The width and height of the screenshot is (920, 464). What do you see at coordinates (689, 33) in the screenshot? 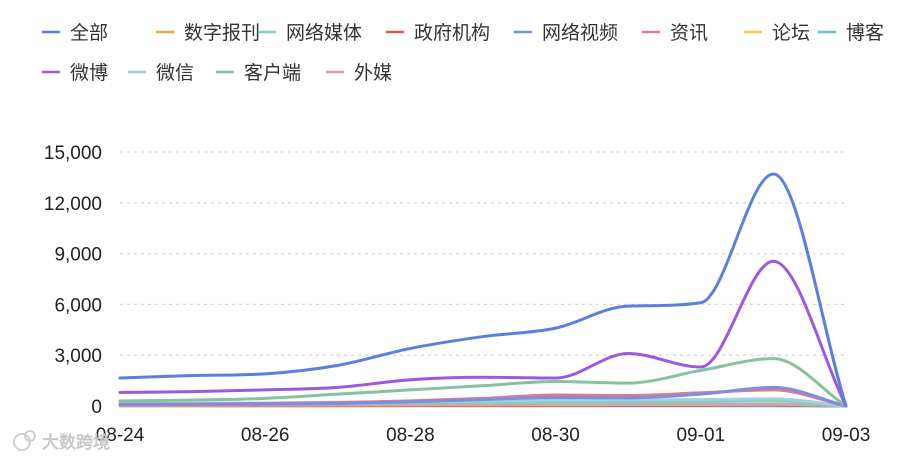
I see `legend-label: 资讯` at bounding box center [689, 33].